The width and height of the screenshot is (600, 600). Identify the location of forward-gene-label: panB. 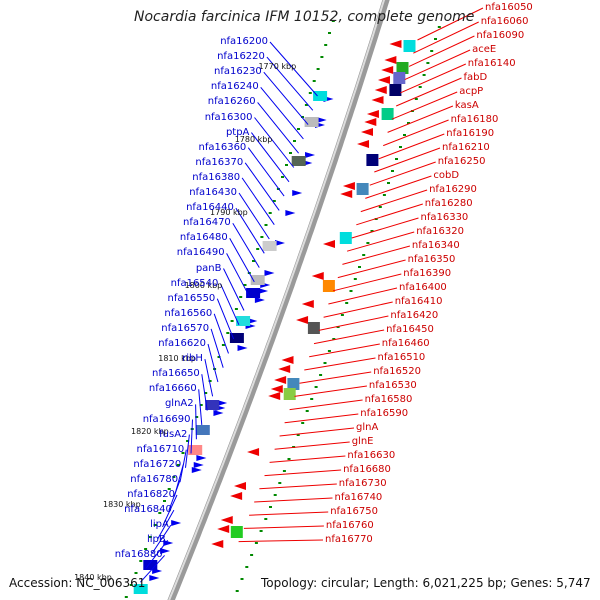
(208, 268).